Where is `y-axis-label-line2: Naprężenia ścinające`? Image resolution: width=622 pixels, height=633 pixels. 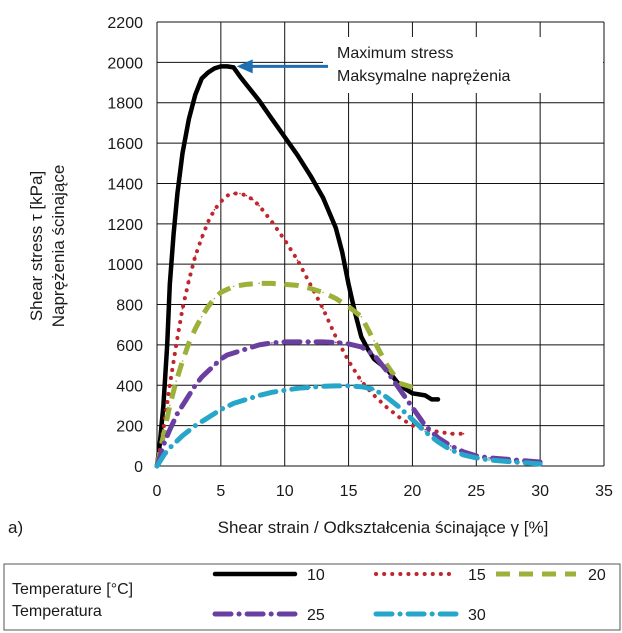 y-axis-label-line2: Naprężenia ścinające is located at coordinates (58, 246).